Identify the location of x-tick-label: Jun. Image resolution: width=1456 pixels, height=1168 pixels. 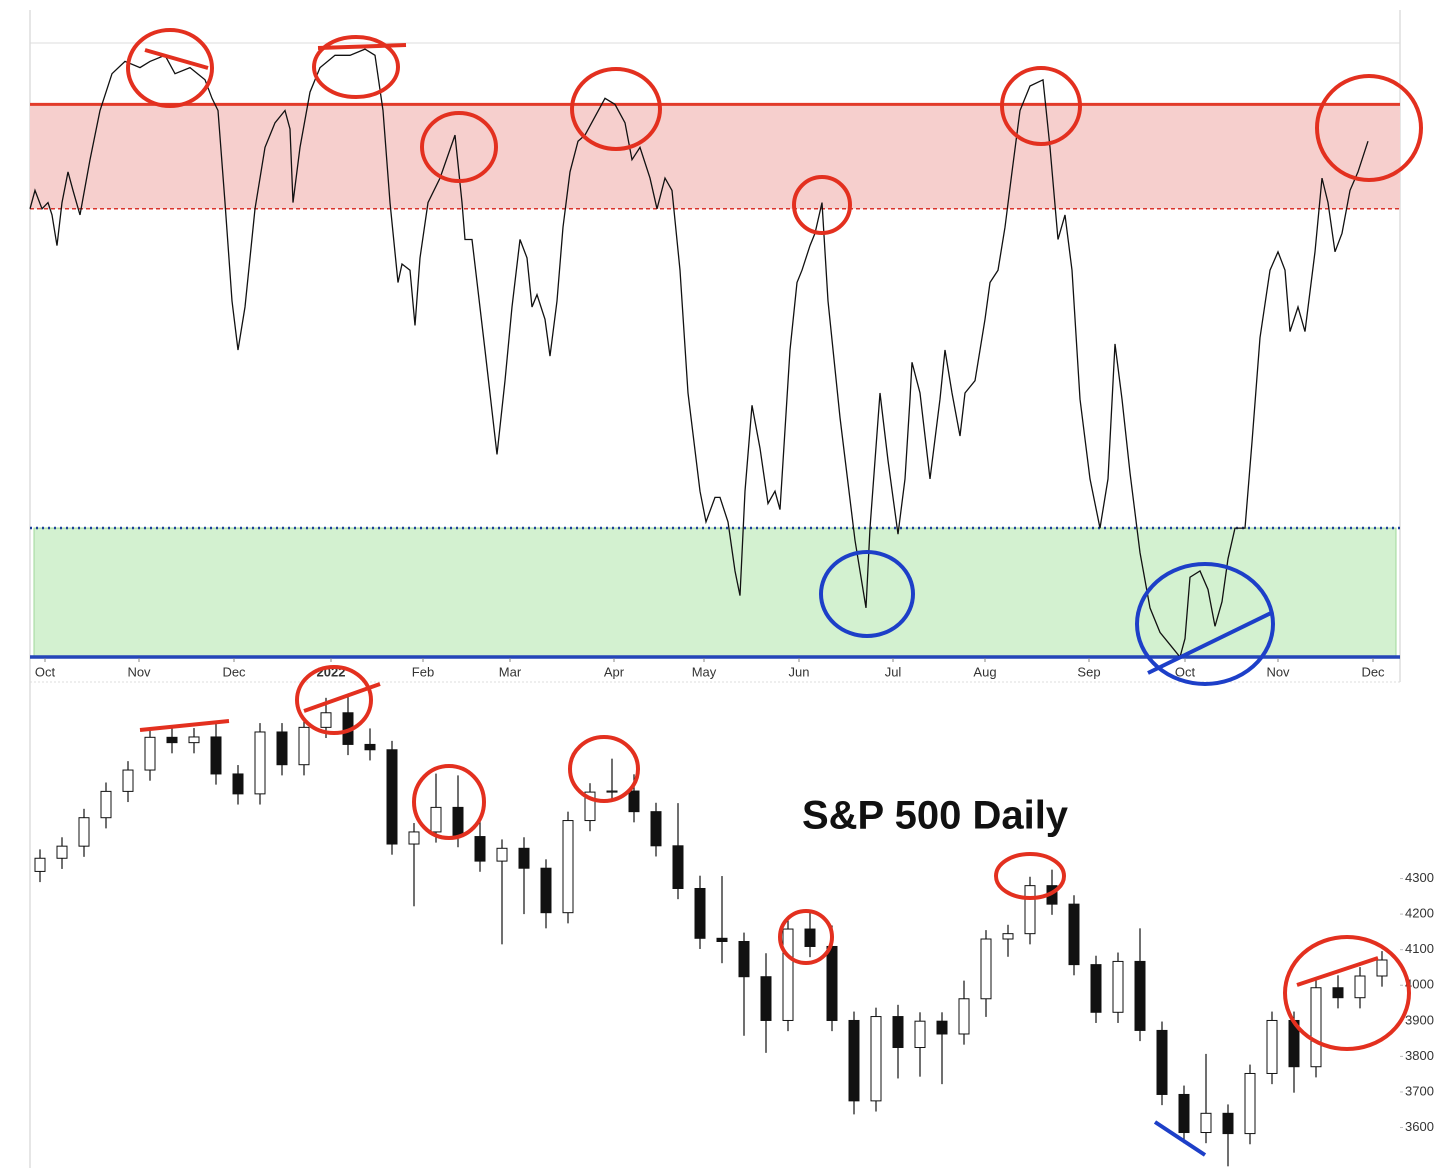
(799, 671).